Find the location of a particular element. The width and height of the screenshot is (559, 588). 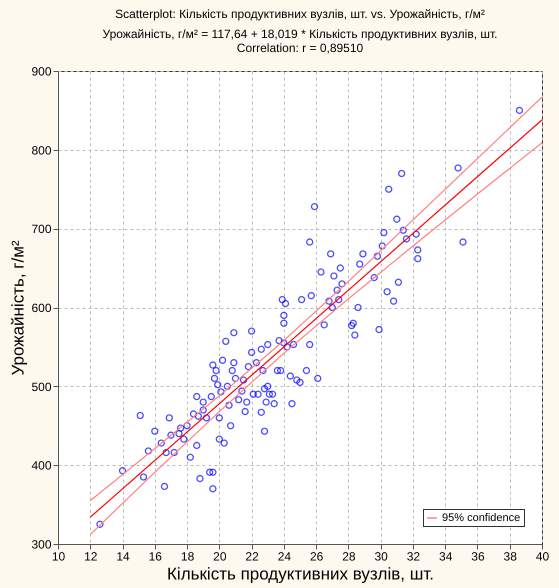

x-tick-label: 26 is located at coordinates (317, 557).